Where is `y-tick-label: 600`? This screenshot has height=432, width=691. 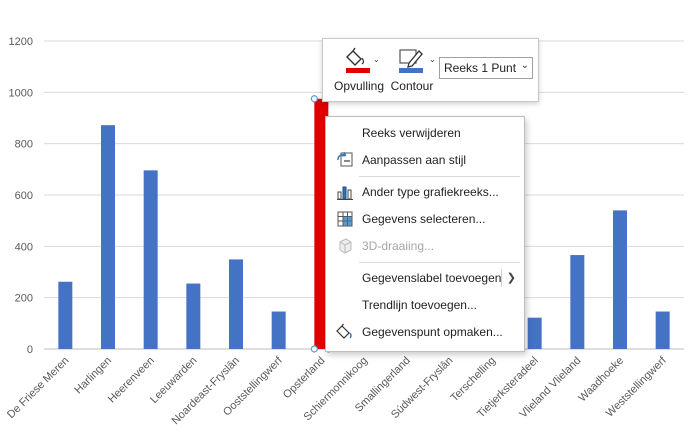
y-tick-label: 600 is located at coordinates (24, 196).